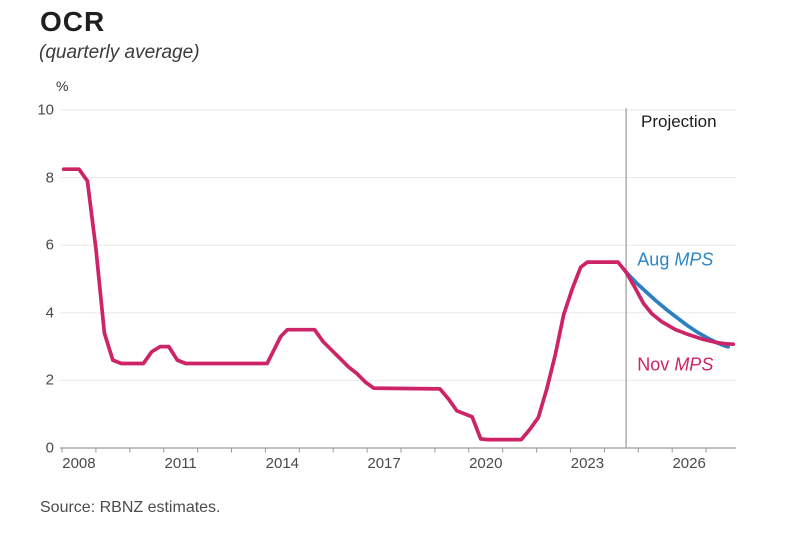 The width and height of the screenshot is (800, 538). I want to click on y-axis-unit-label: %, so click(62, 86).